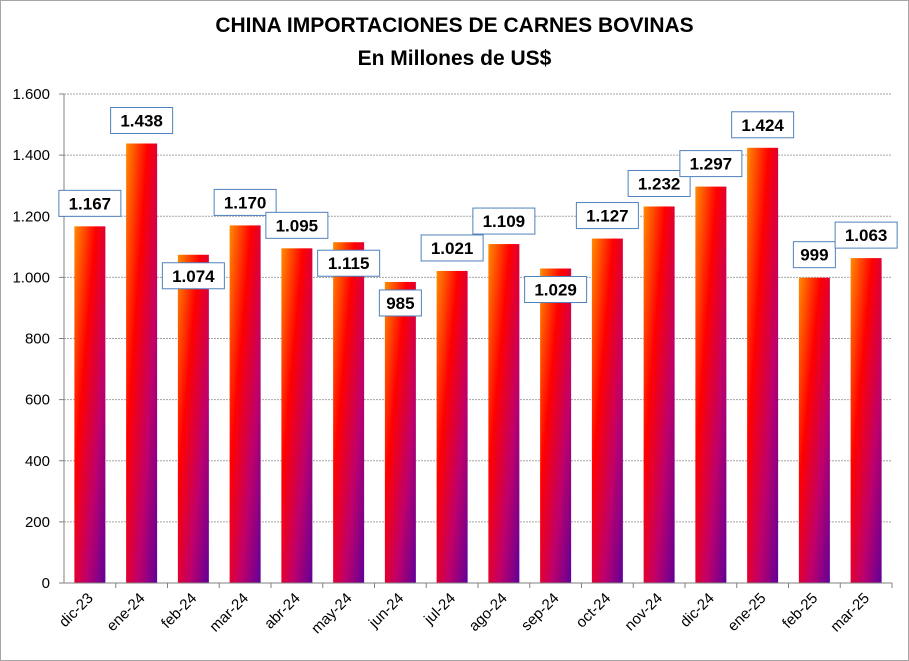 Image resolution: width=909 pixels, height=661 pixels. I want to click on x-tick-label: jun-24, so click(386, 611).